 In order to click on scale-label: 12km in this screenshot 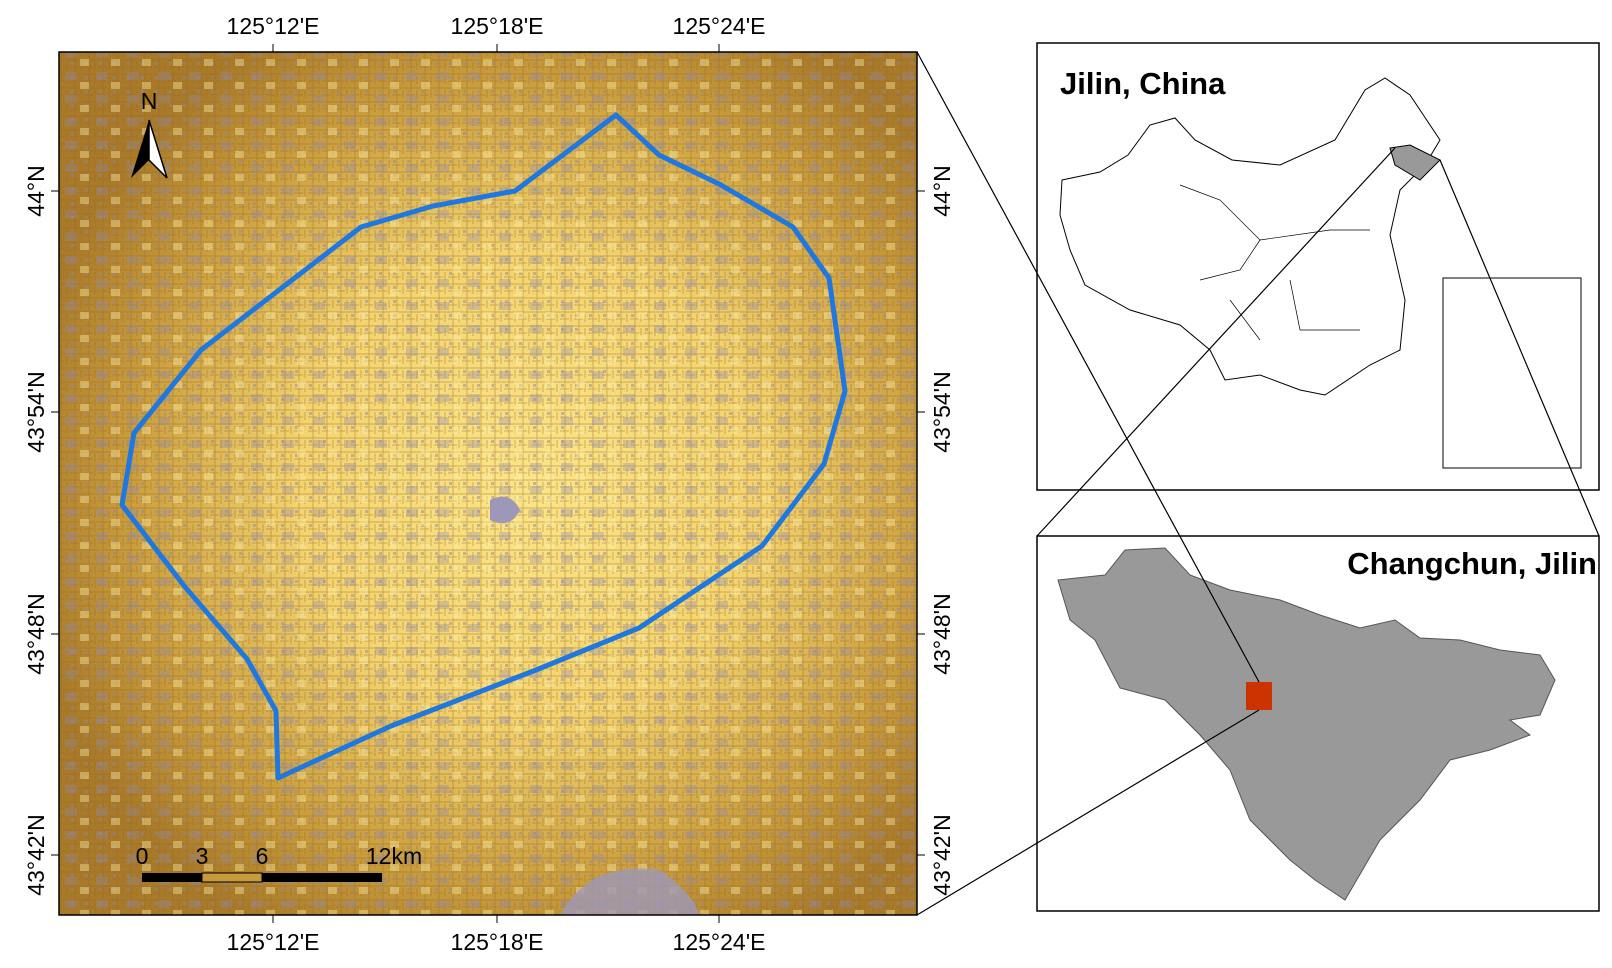, I will do `click(394, 856)`.